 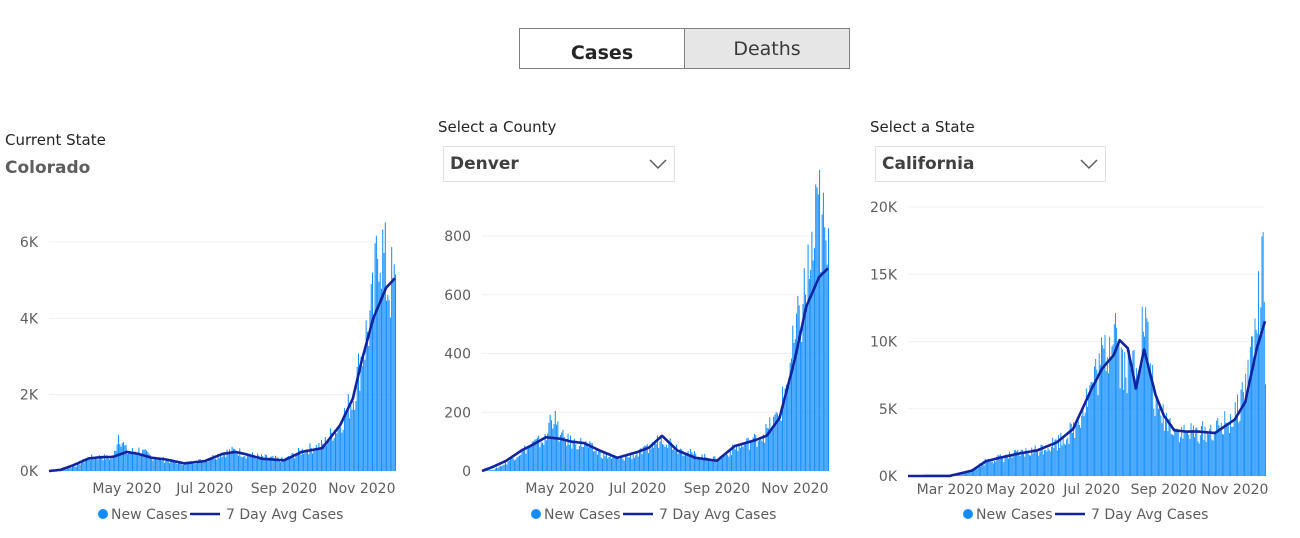 What do you see at coordinates (55, 140) in the screenshot?
I see `current-state-label: Current State` at bounding box center [55, 140].